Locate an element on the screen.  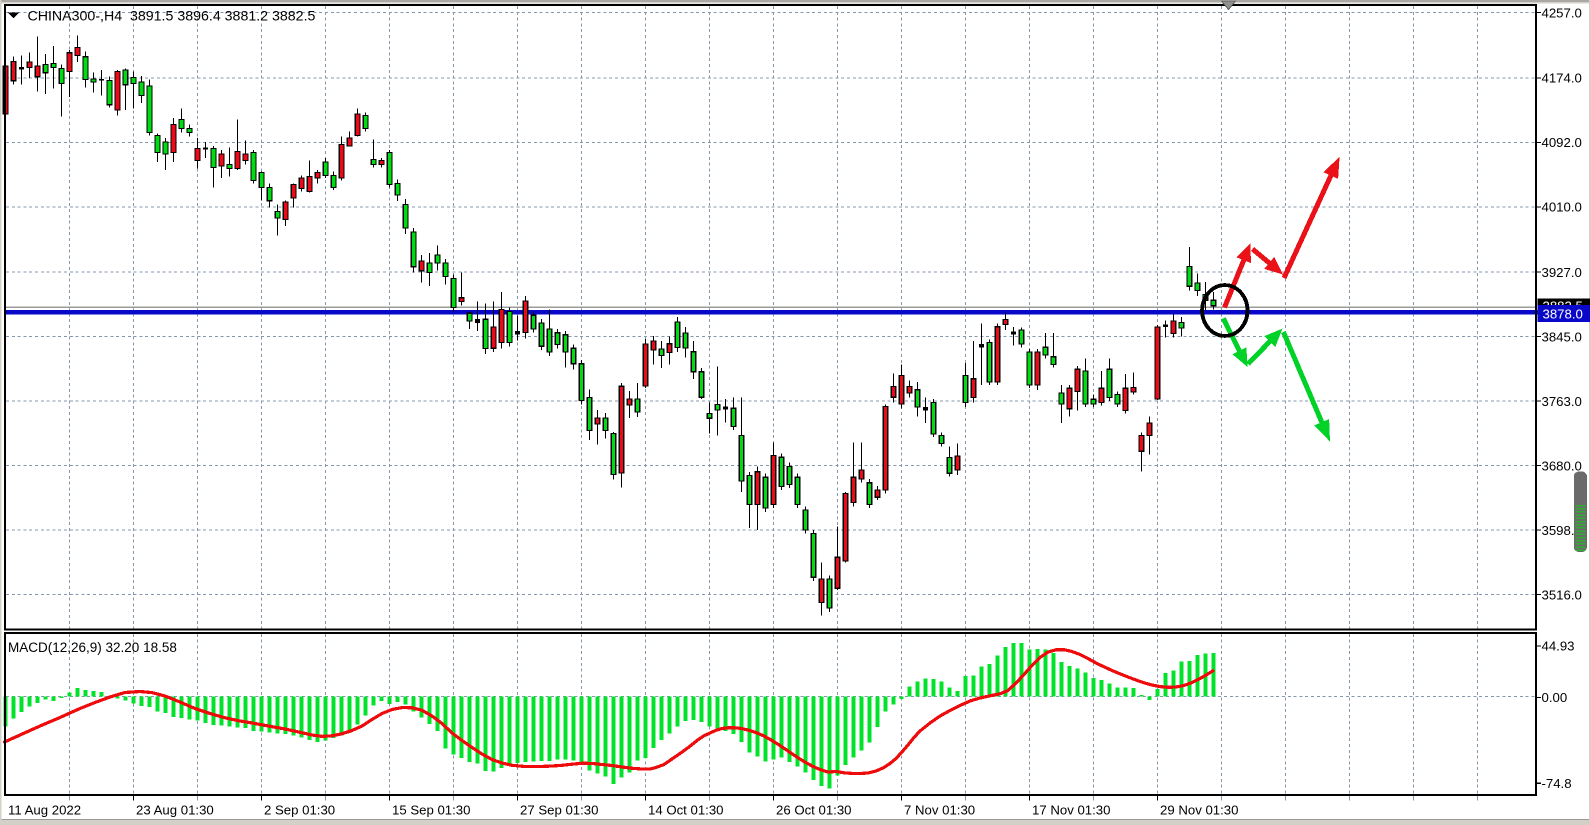
svg-text: -74.8 is located at coordinates (1557, 783).